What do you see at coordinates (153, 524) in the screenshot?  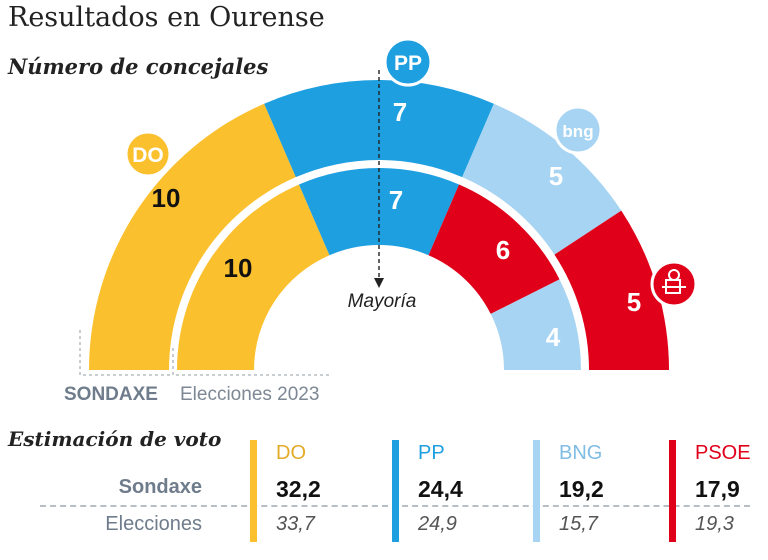 I see `row-label-elecciones: Elecciones` at bounding box center [153, 524].